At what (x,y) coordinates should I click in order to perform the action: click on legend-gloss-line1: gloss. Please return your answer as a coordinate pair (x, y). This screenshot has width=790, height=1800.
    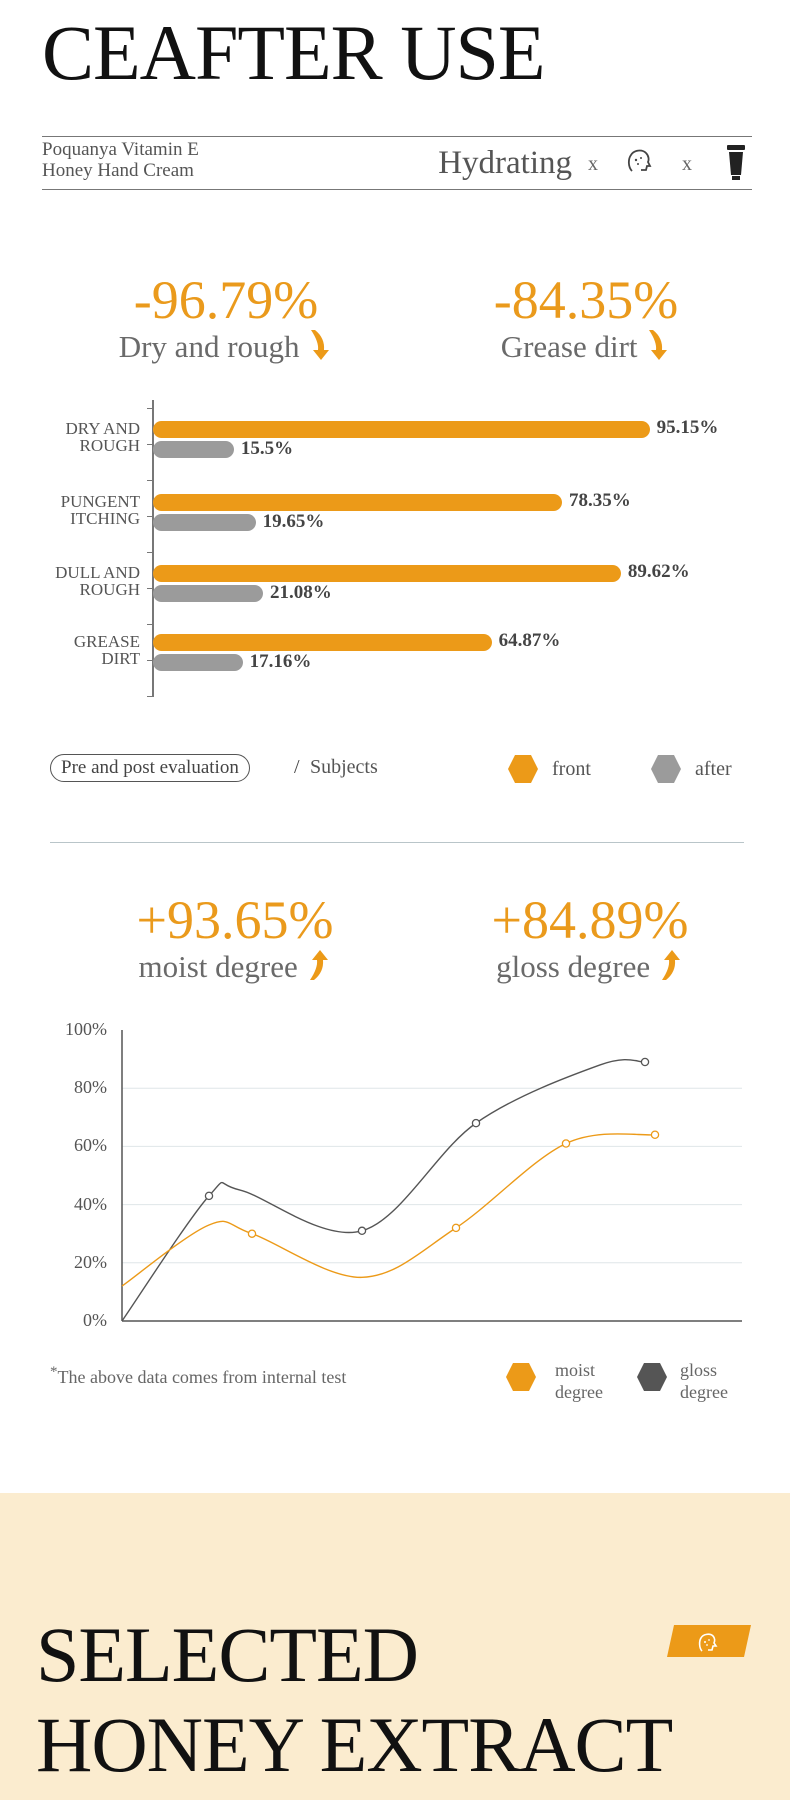
    Looking at the image, I should click on (699, 1370).